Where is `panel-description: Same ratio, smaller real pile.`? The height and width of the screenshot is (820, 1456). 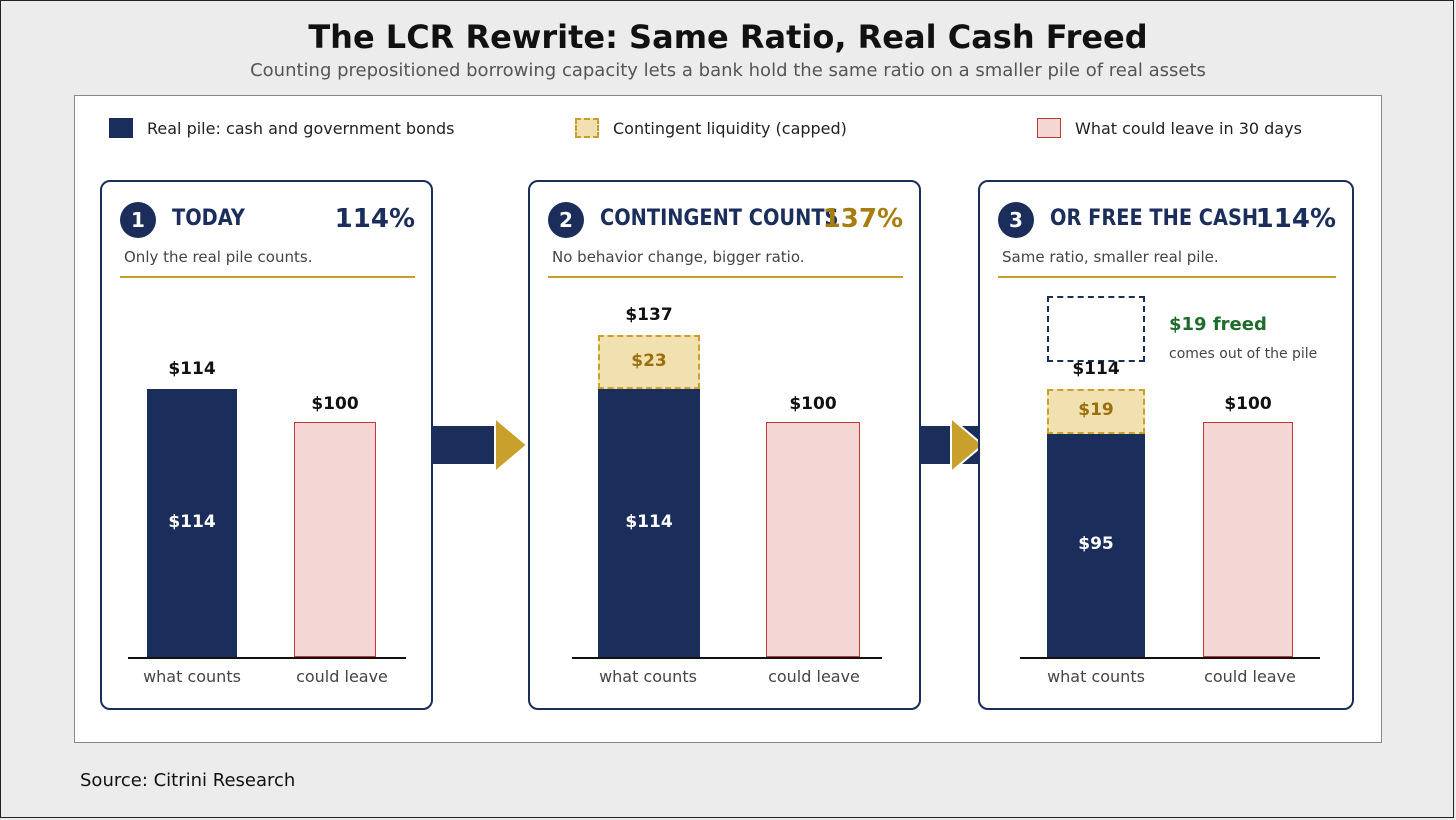
panel-description: Same ratio, smaller real pile. is located at coordinates (1110, 257).